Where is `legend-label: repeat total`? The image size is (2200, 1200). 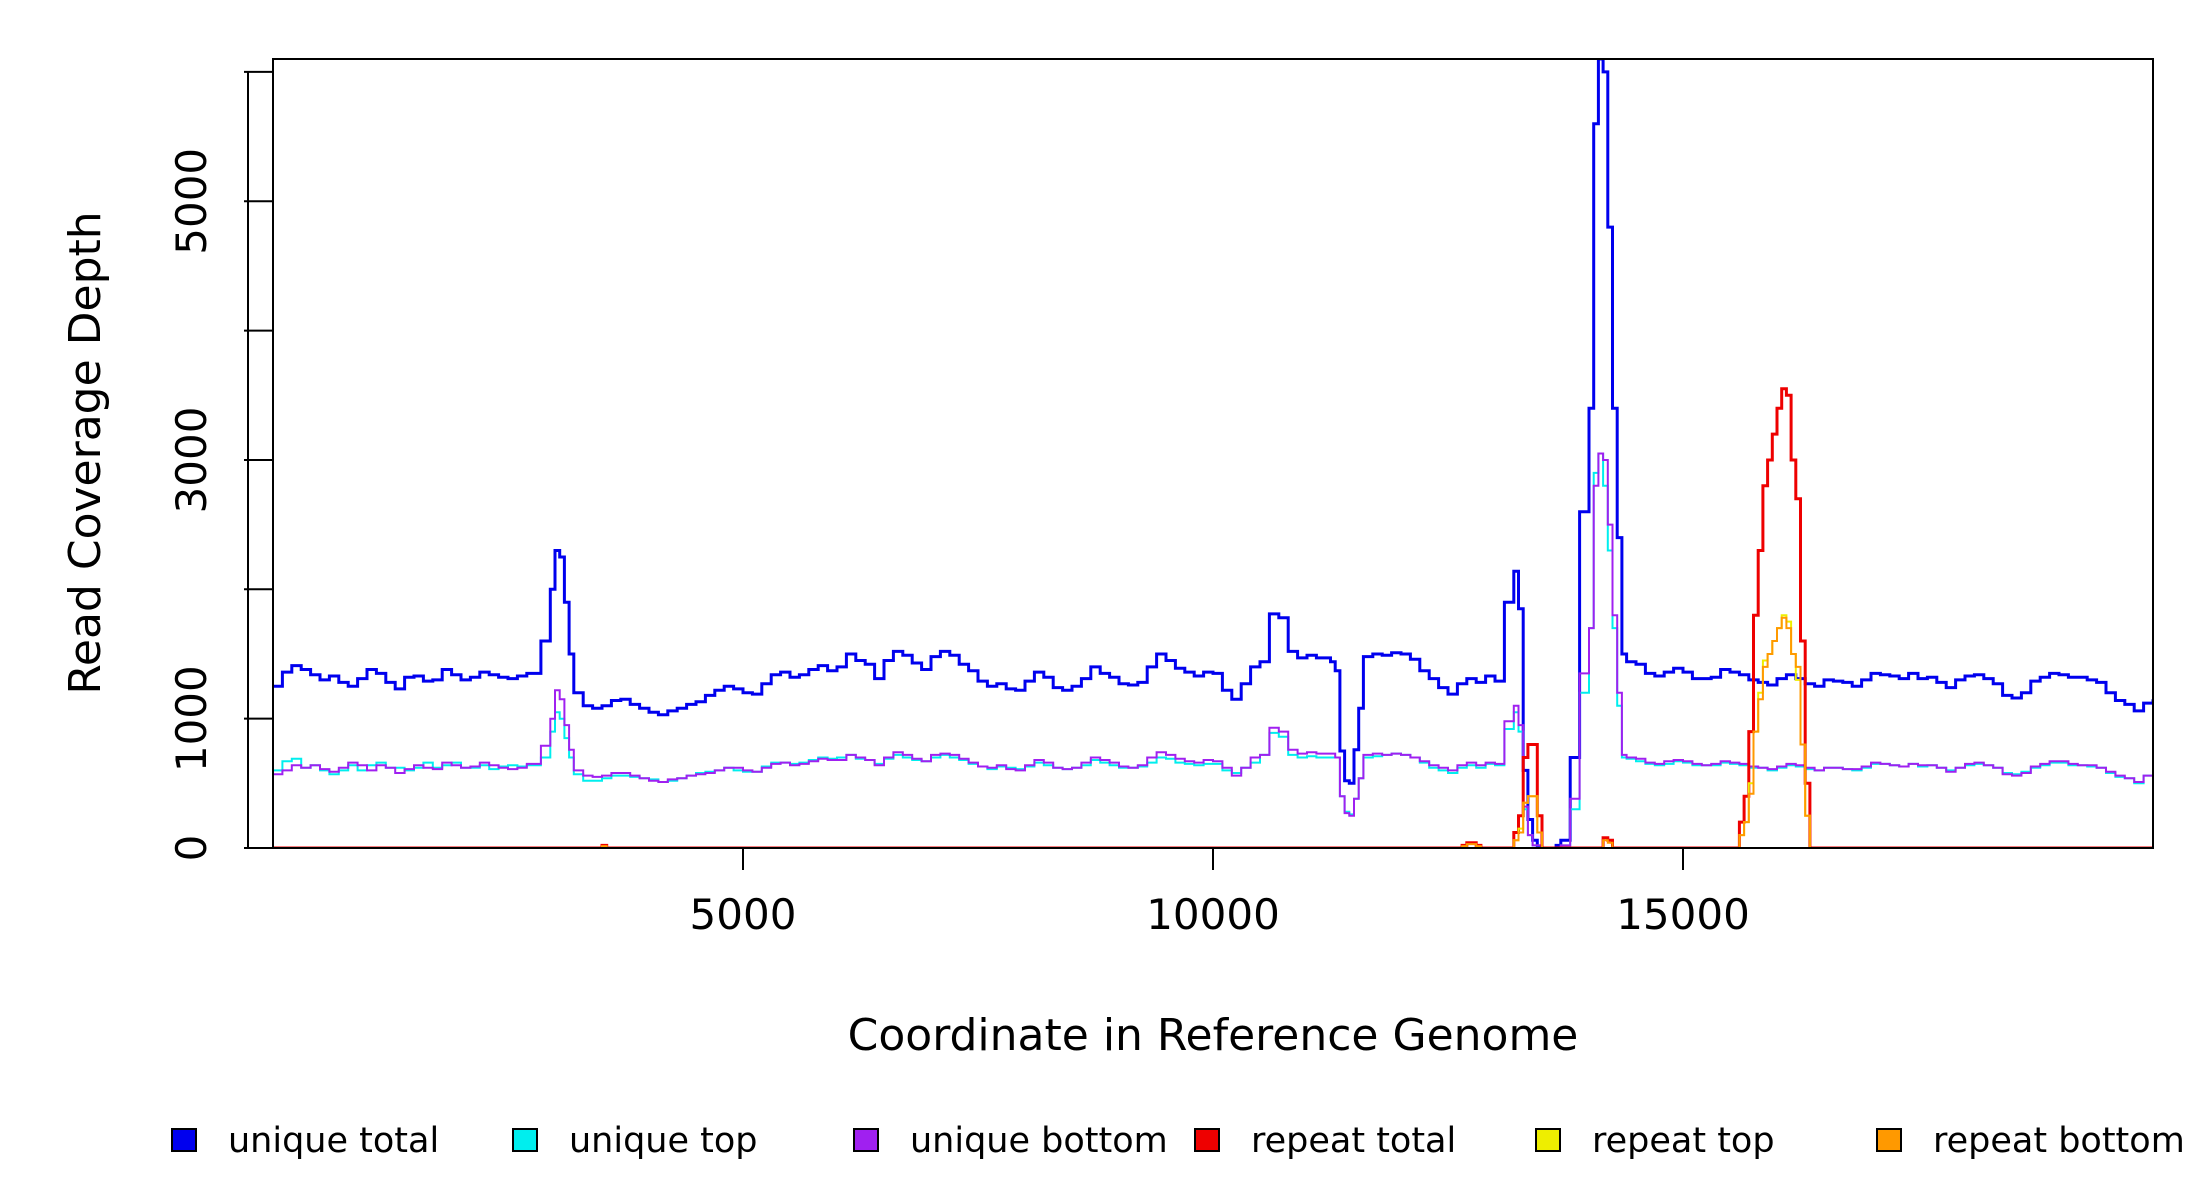
legend-label: repeat total is located at coordinates (1353, 1141).